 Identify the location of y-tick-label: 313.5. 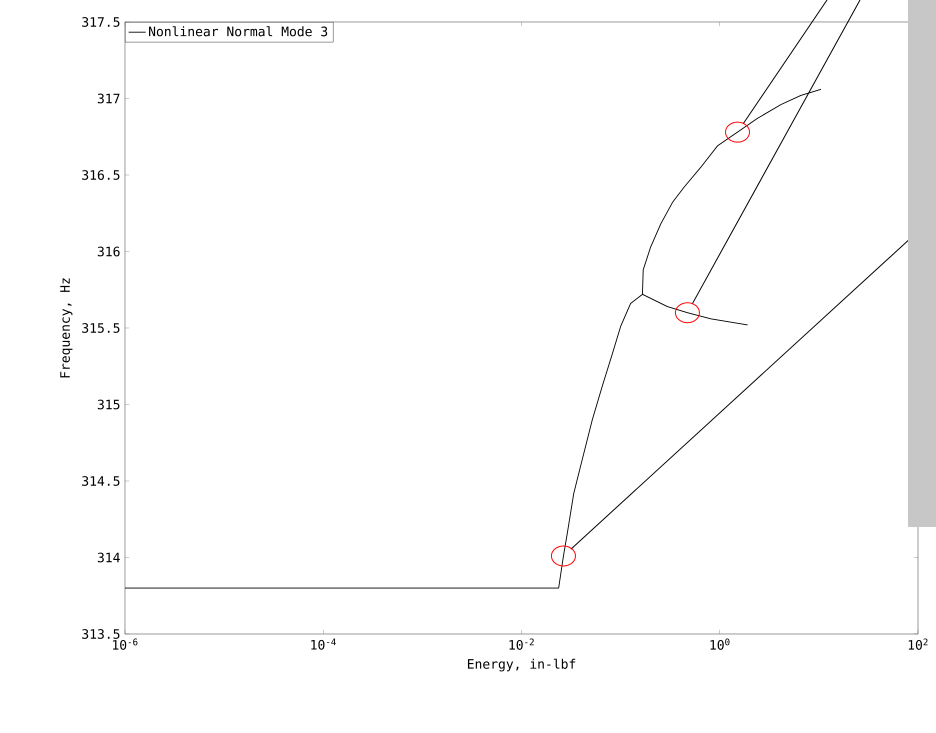
(101, 634).